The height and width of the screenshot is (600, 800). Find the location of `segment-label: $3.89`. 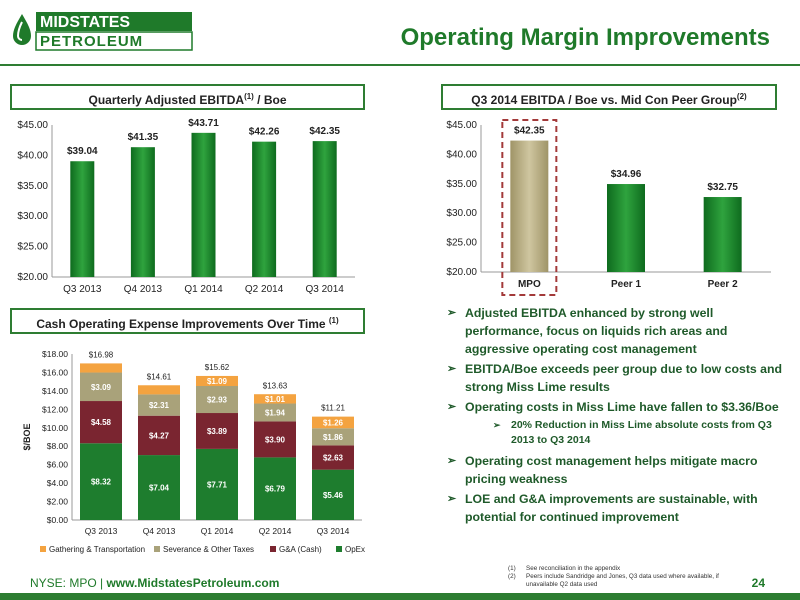

segment-label: $3.89 is located at coordinates (217, 431).